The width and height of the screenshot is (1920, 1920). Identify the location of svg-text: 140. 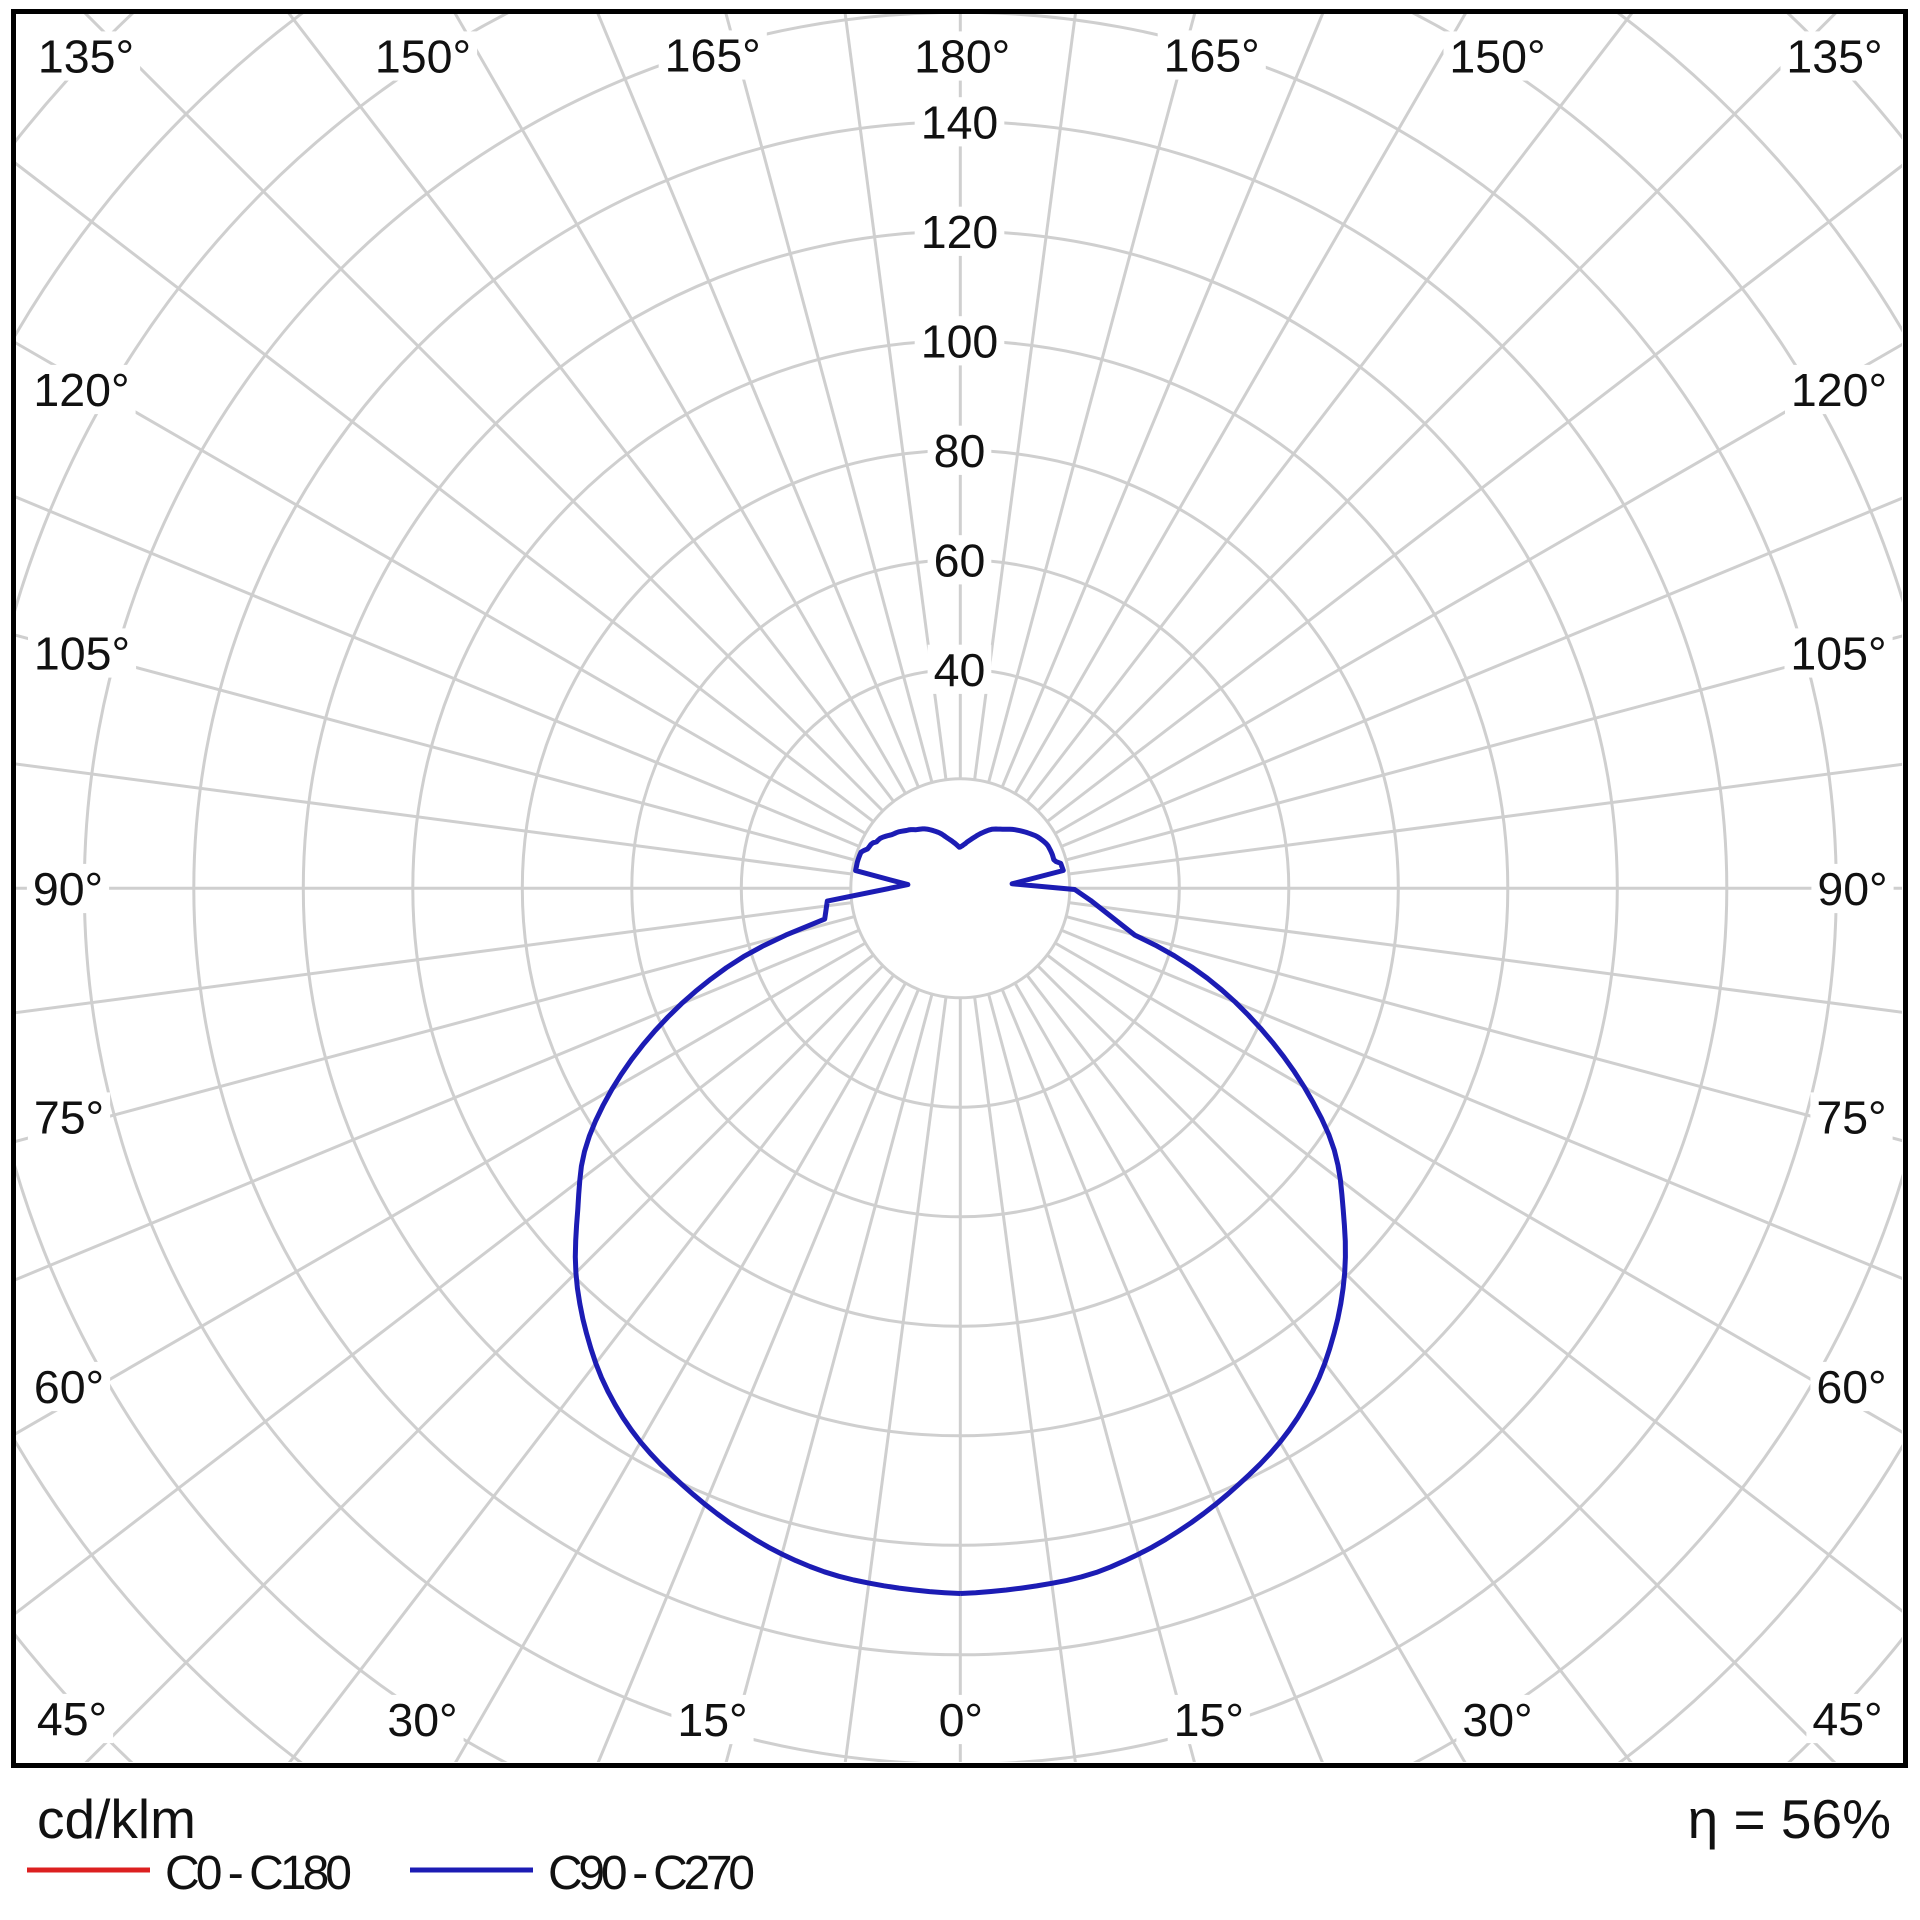
(960, 122).